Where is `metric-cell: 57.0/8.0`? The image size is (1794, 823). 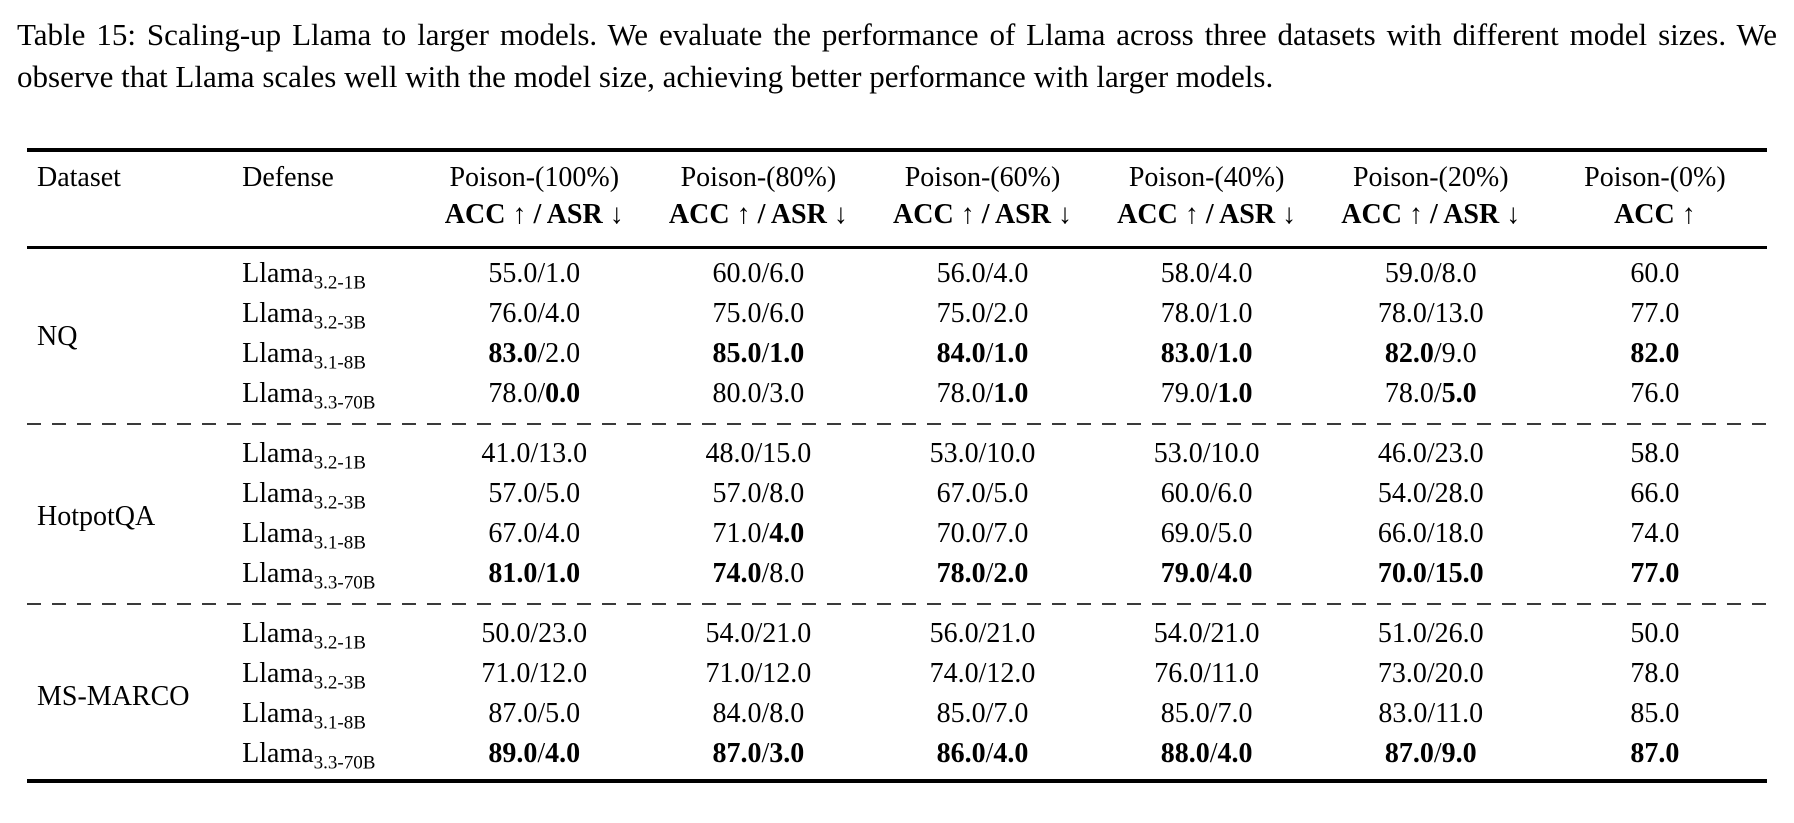
metric-cell: 57.0/8.0 is located at coordinates (758, 493).